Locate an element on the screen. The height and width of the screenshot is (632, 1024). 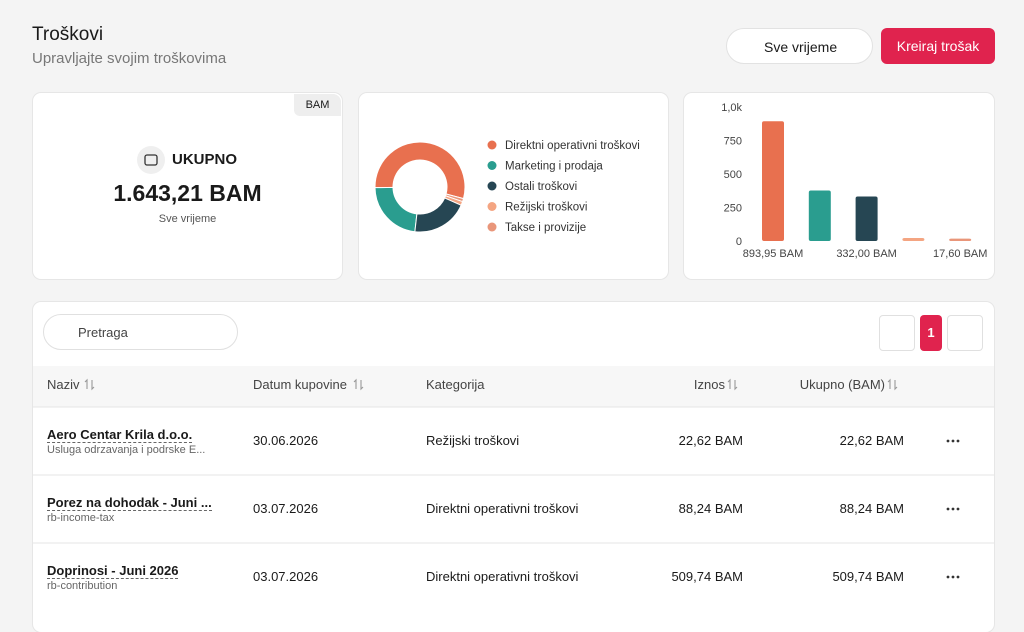
wallet-icon is located at coordinates (151, 160).